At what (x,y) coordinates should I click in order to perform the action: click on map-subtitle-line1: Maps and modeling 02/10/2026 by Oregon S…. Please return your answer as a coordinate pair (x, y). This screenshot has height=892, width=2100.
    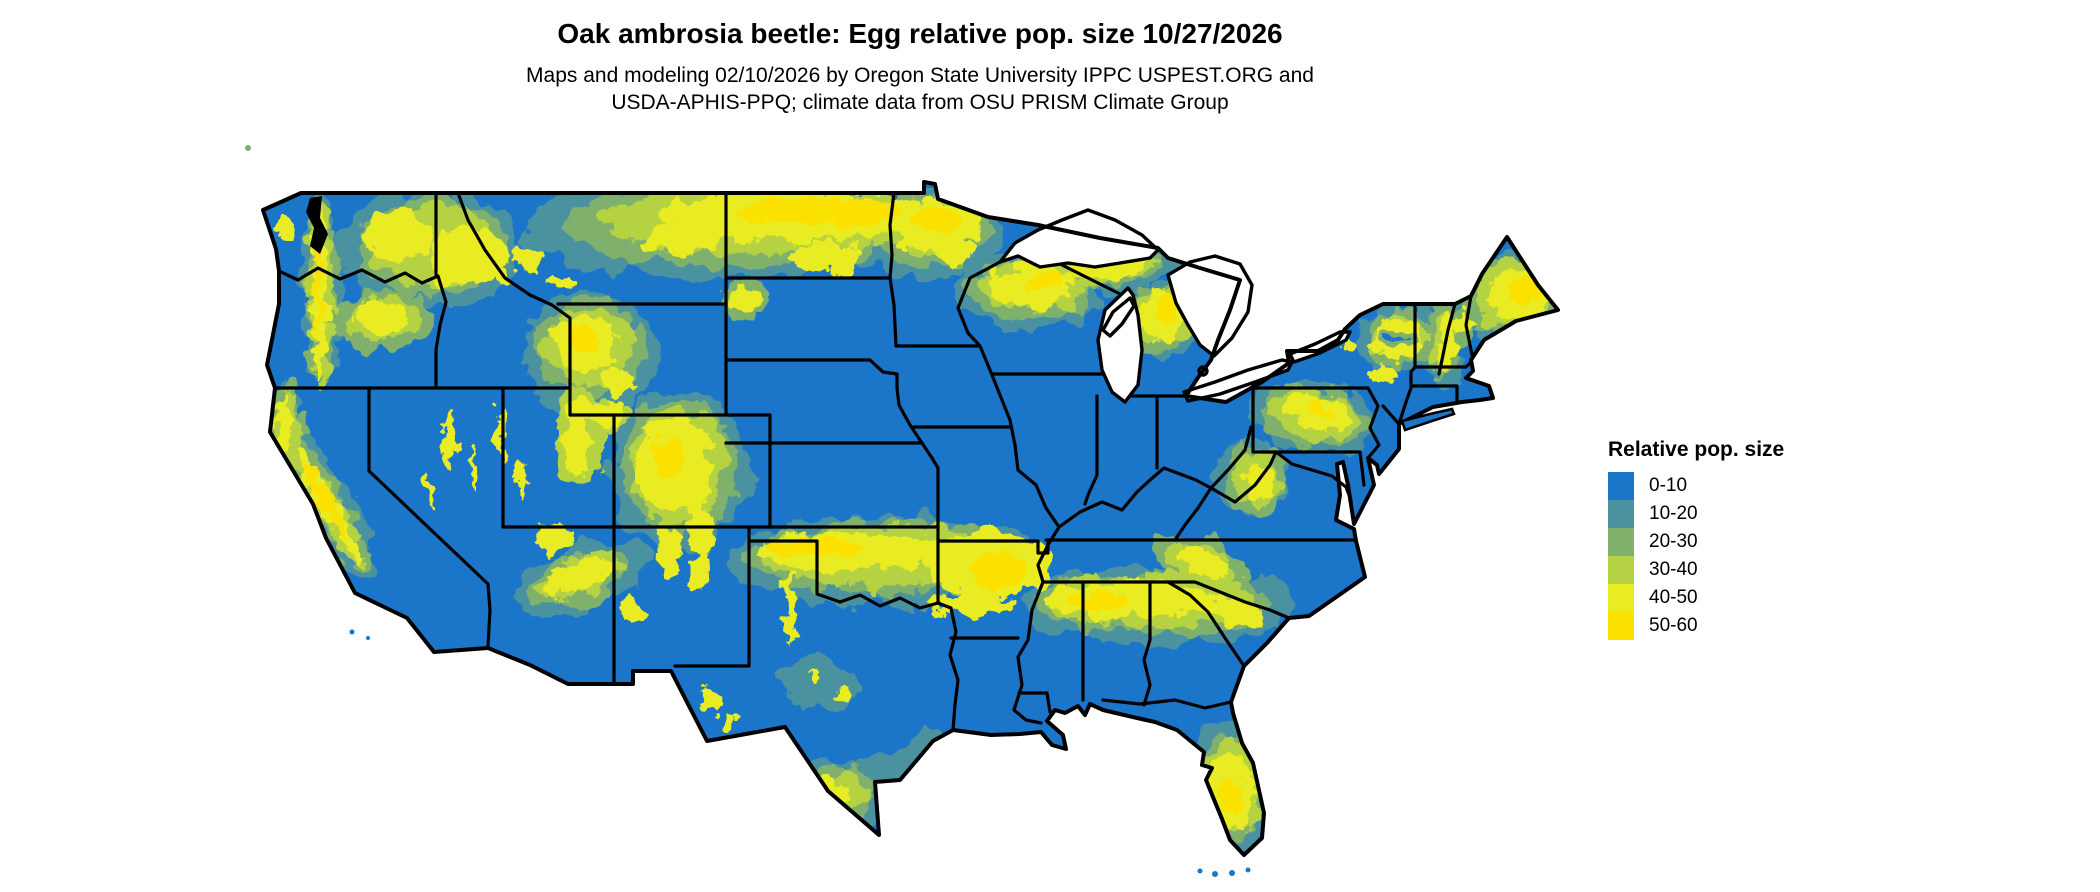
    Looking at the image, I should click on (920, 75).